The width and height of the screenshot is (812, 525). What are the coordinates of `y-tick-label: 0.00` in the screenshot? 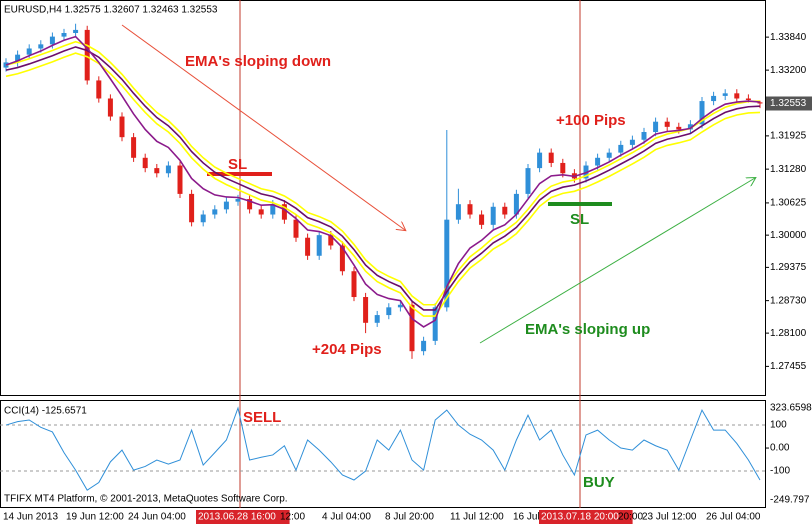 It's located at (780, 448).